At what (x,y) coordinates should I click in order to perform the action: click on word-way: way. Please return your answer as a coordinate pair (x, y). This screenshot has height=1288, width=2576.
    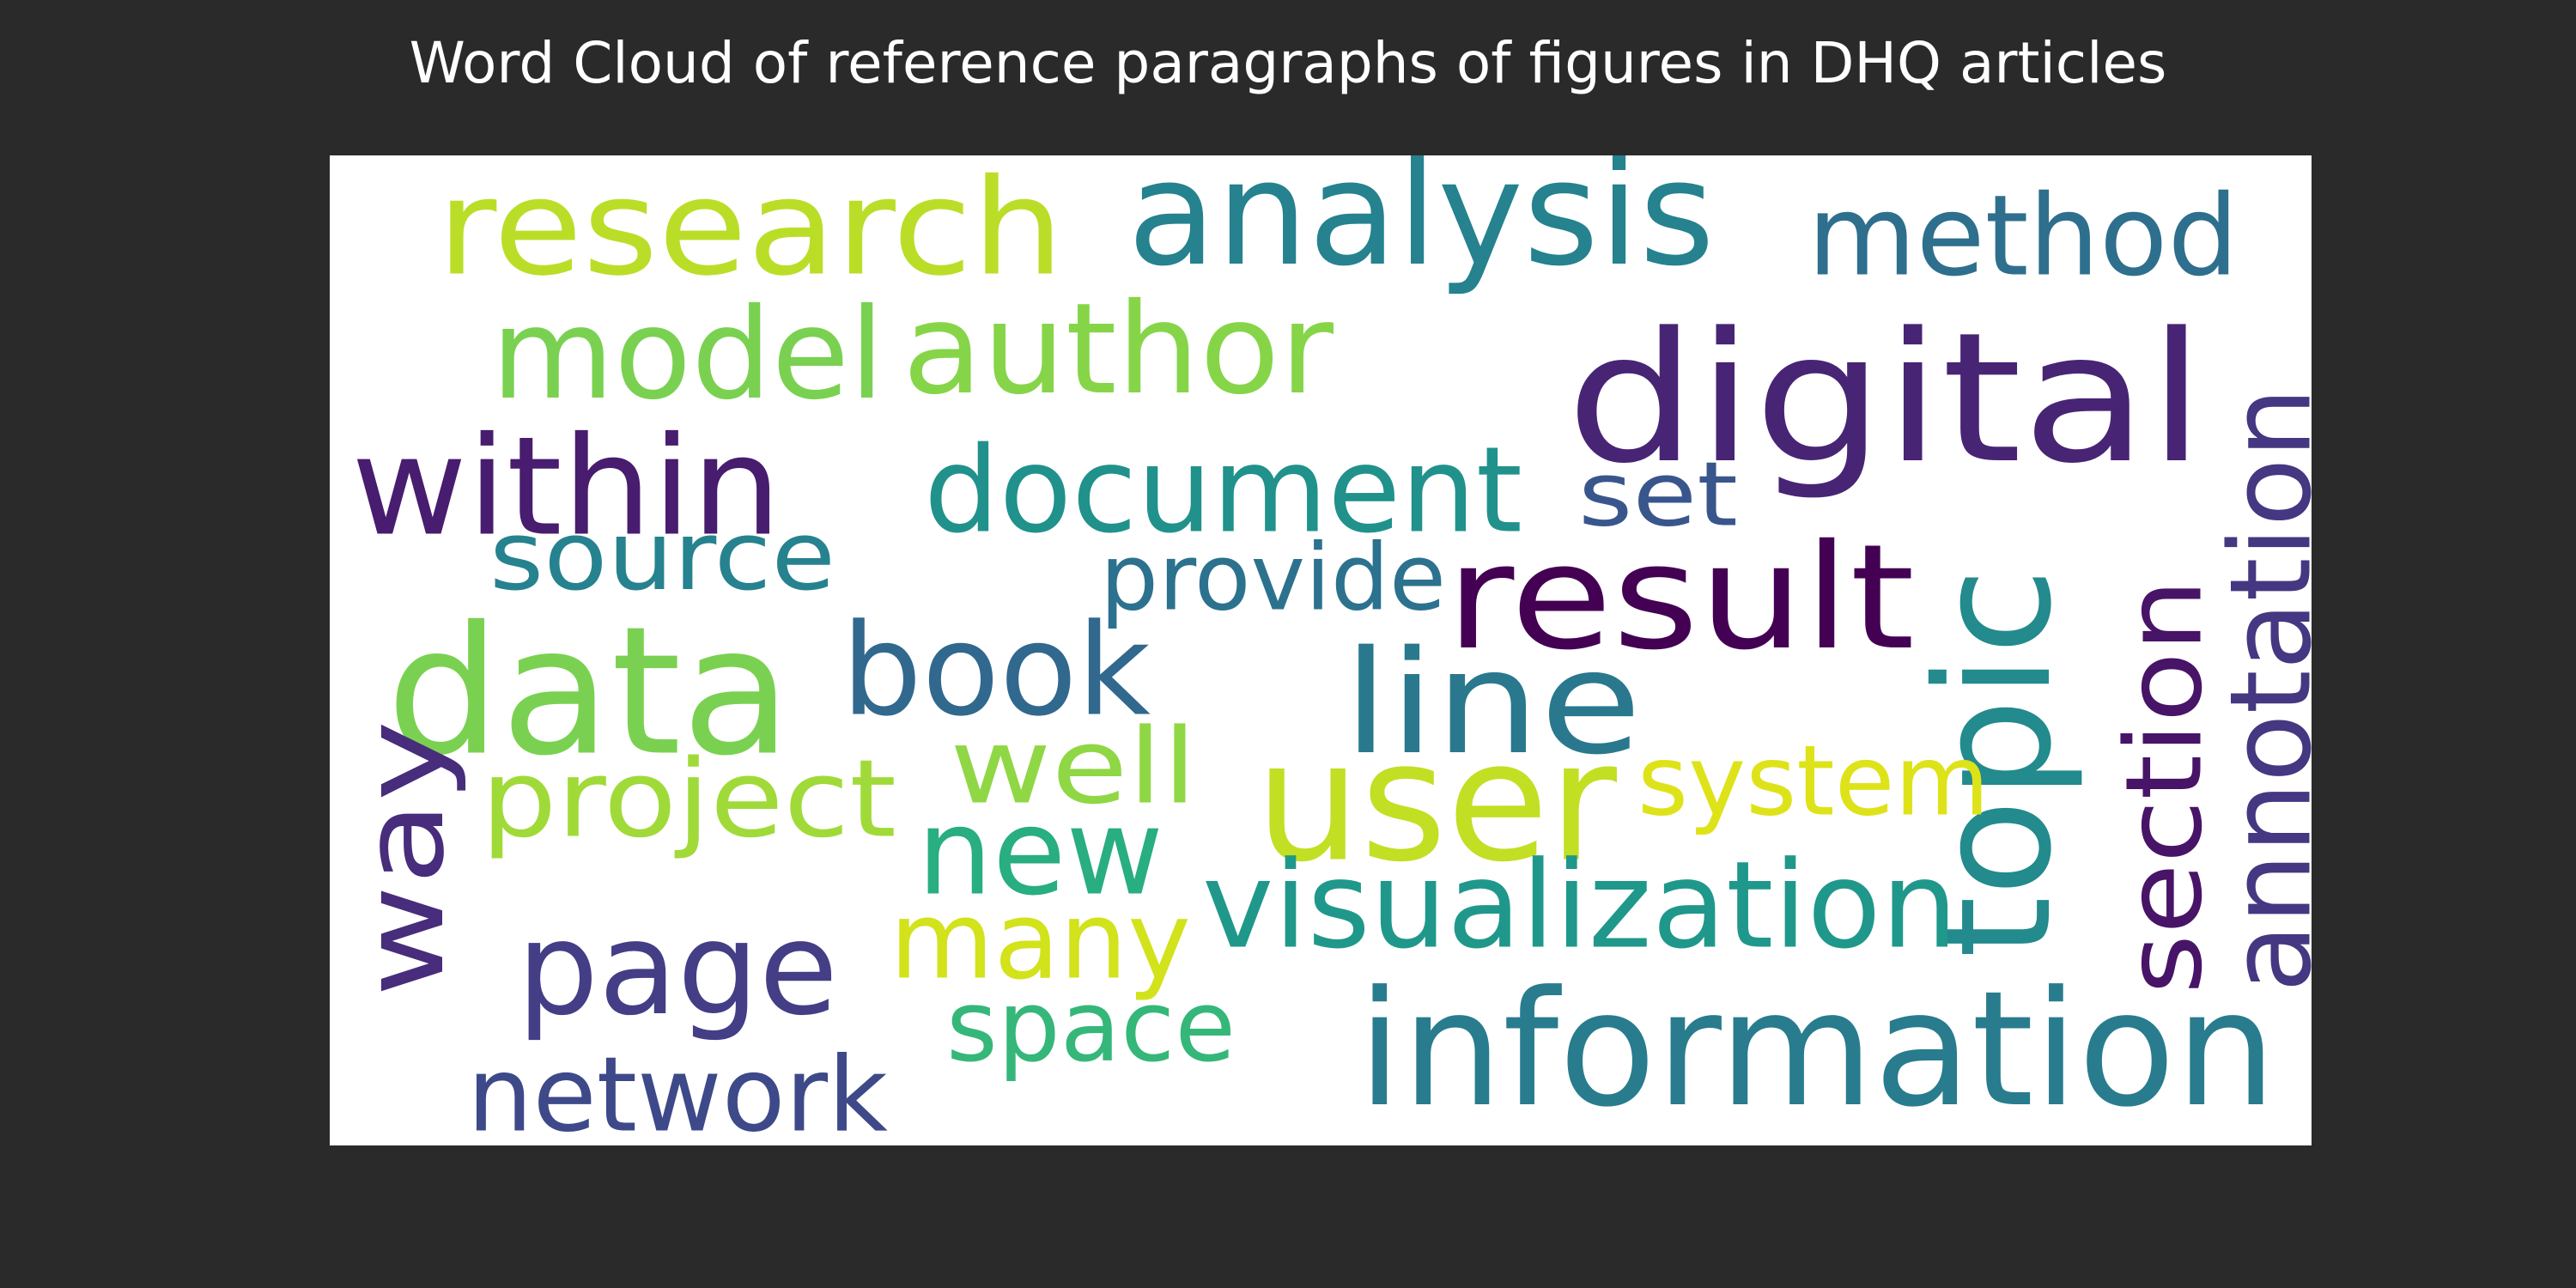
    Looking at the image, I should click on (403, 858).